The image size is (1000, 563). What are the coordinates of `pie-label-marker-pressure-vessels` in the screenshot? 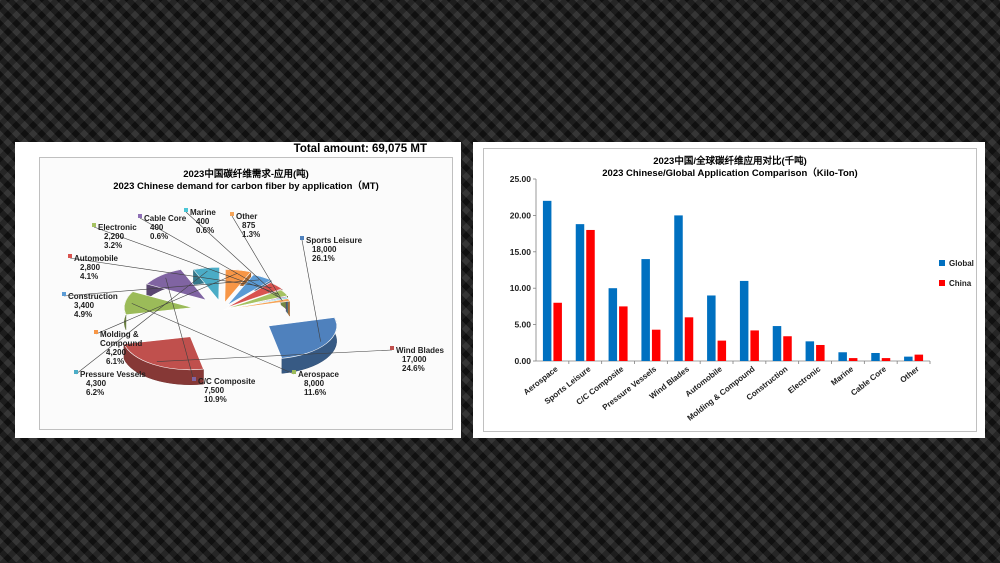 It's located at (76, 372).